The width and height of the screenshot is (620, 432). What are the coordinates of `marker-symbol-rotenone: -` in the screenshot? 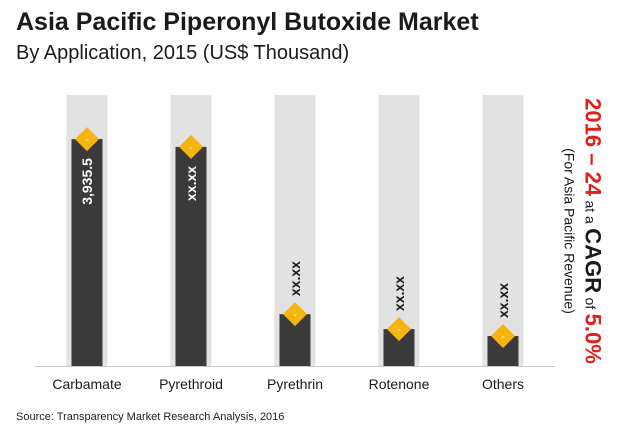 It's located at (399, 330).